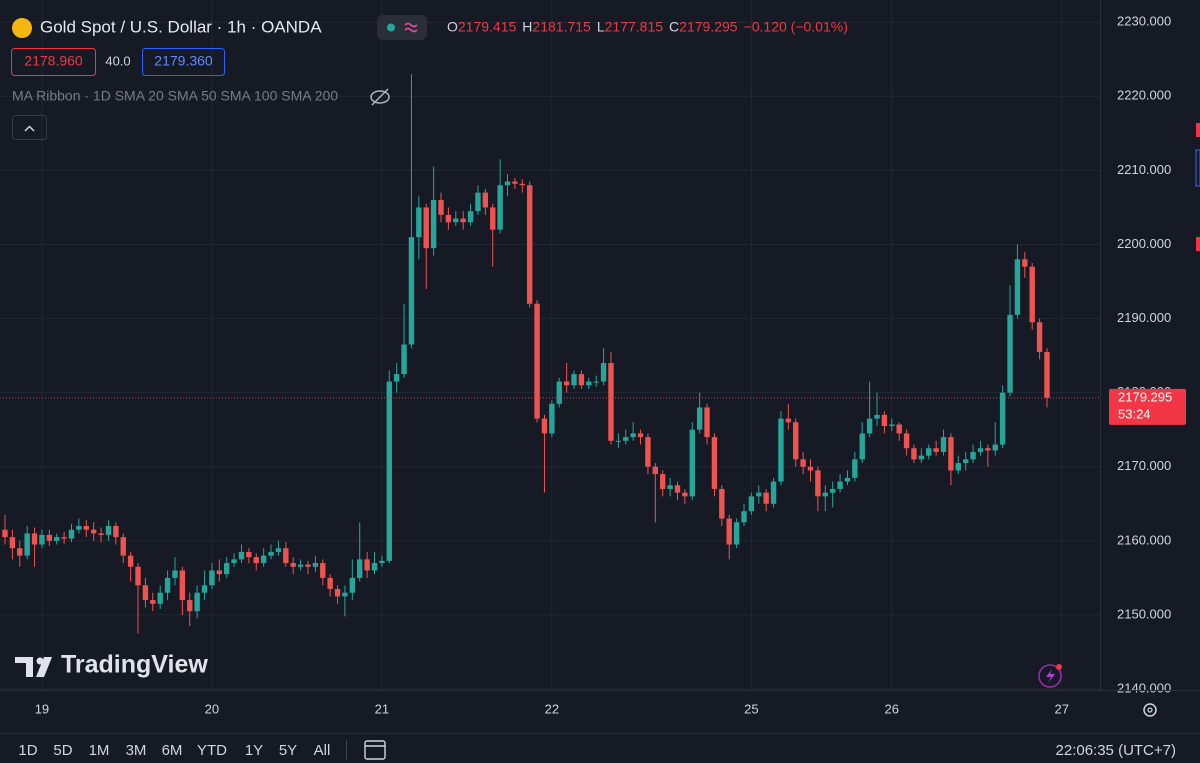  Describe the element at coordinates (1116, 750) in the screenshot. I see `clock: 22:06:35 (UTC+7)` at that location.